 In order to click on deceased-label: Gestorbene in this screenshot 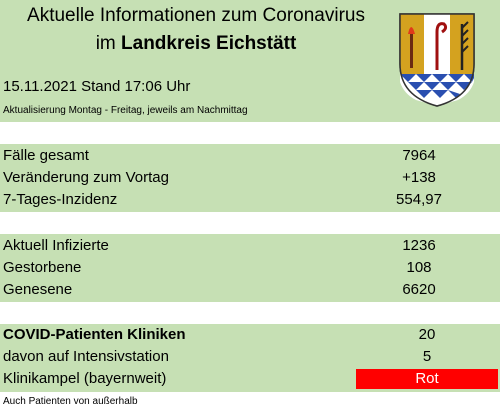, I will do `click(42, 267)`.